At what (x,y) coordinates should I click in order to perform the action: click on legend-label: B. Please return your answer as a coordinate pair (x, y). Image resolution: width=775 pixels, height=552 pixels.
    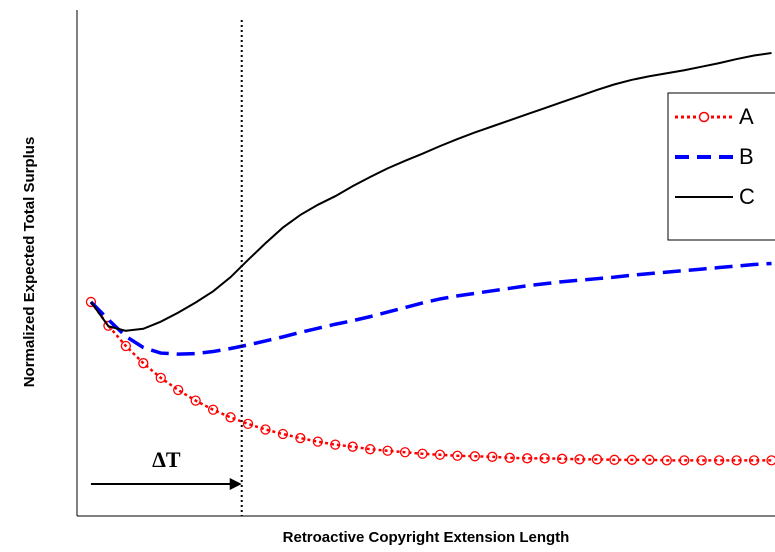
    Looking at the image, I should click on (746, 156).